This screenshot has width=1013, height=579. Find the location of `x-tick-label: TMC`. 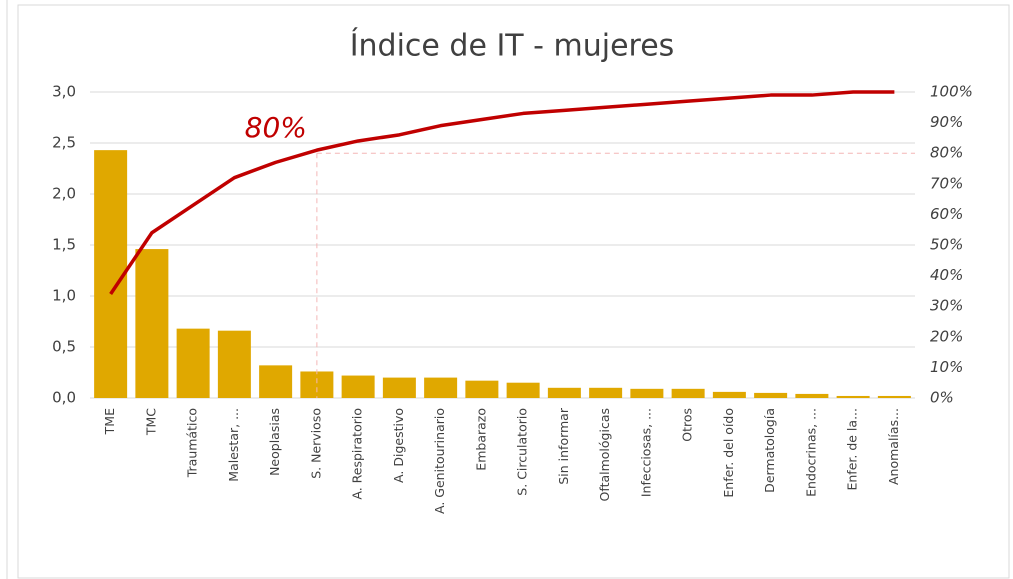

x-tick-label: TMC is located at coordinates (150, 422).